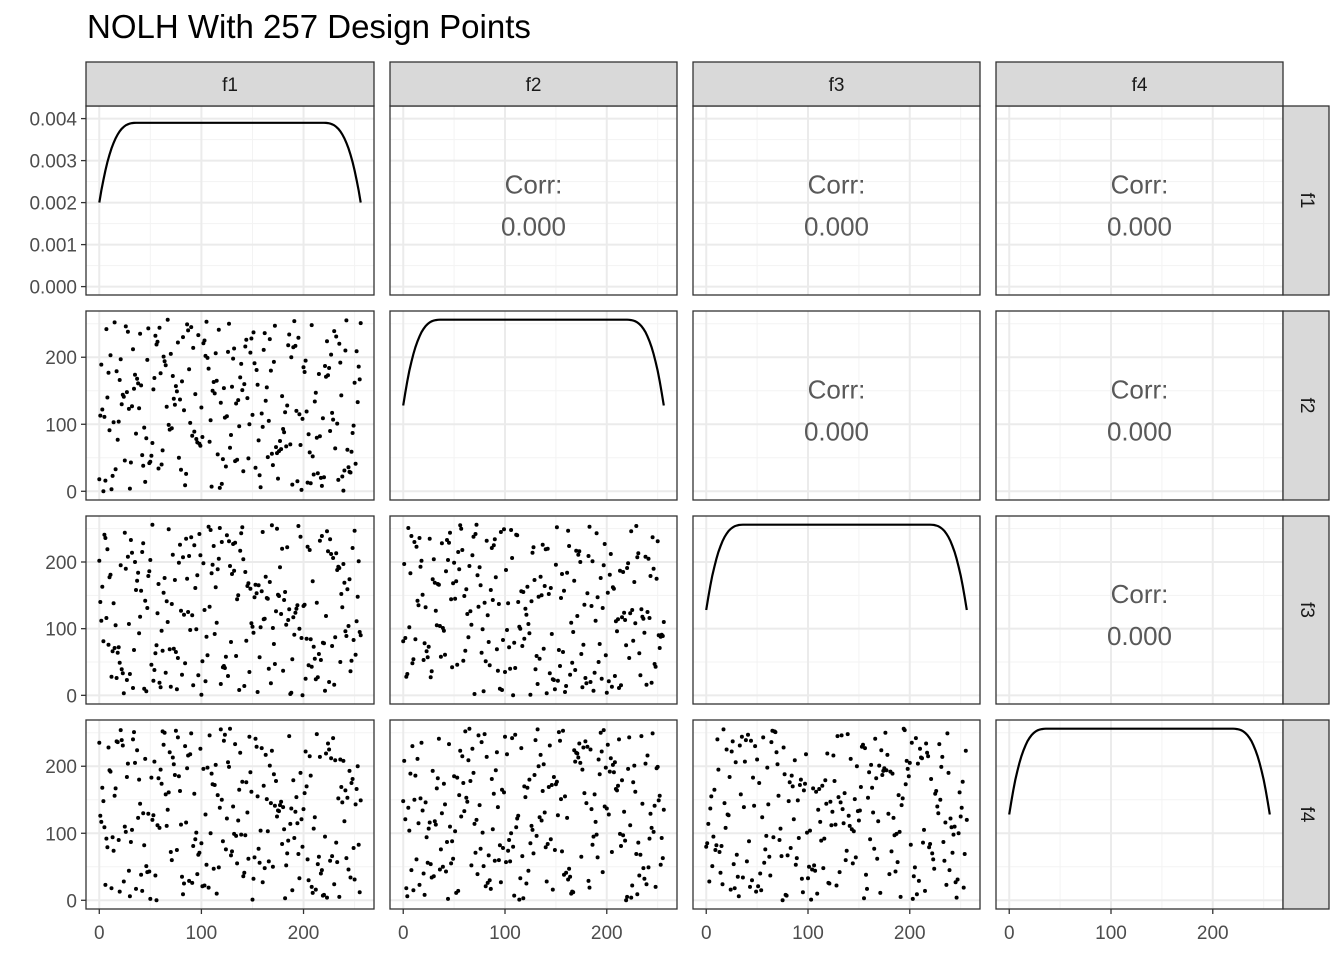  I want to click on panel-border, so click(533, 610).